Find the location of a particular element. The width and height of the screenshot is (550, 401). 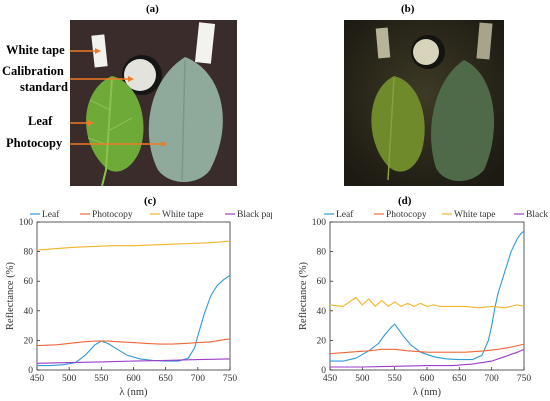

panel-label-b: (b) is located at coordinates (408, 9).